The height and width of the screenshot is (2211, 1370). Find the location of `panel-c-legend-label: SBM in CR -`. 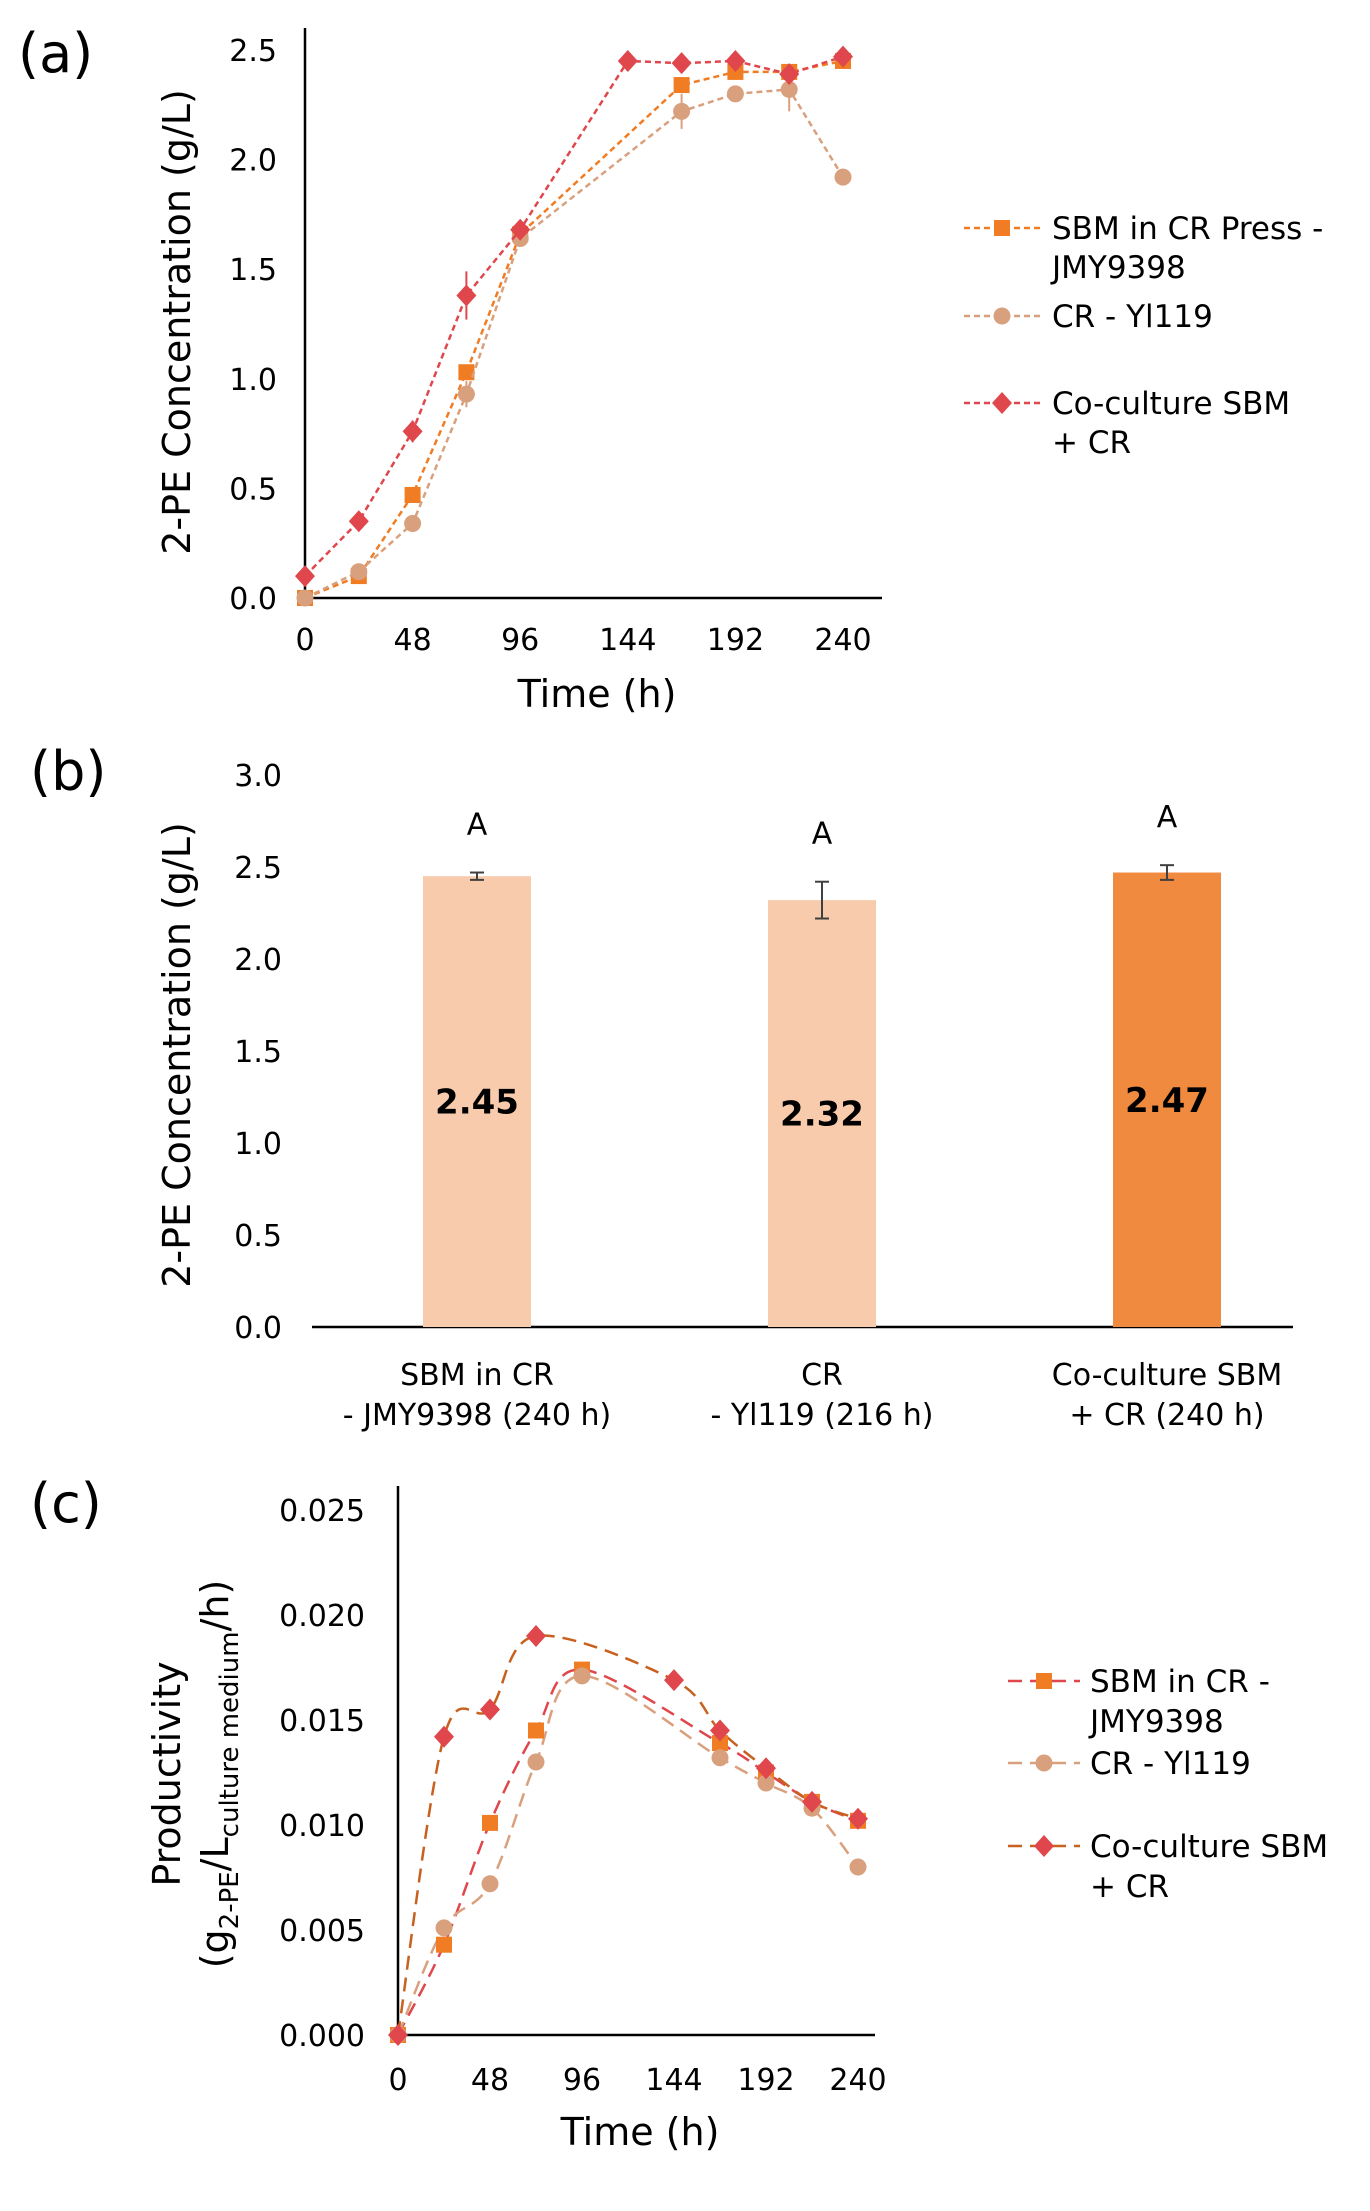

panel-c-legend-label: SBM in CR - is located at coordinates (1180, 1682).